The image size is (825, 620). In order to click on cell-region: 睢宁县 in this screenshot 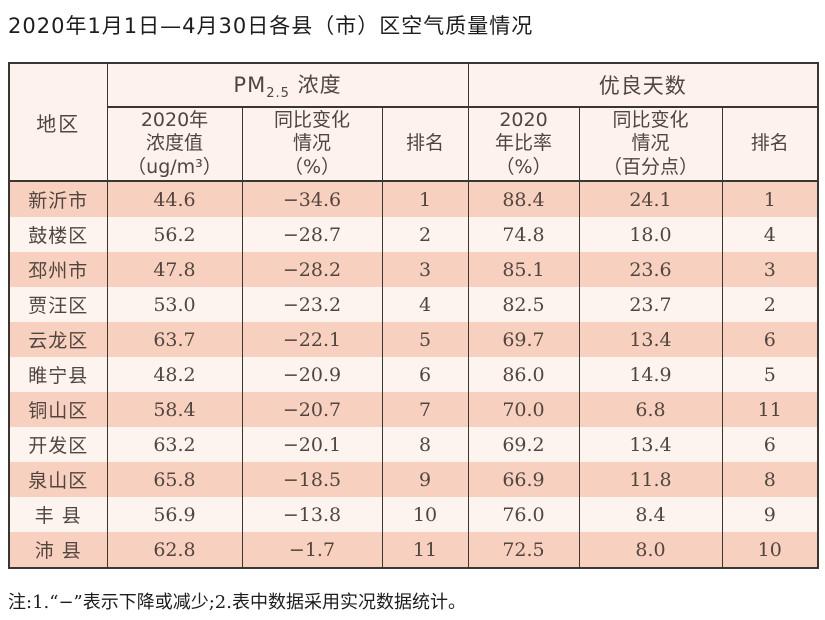, I will do `click(58, 374)`.